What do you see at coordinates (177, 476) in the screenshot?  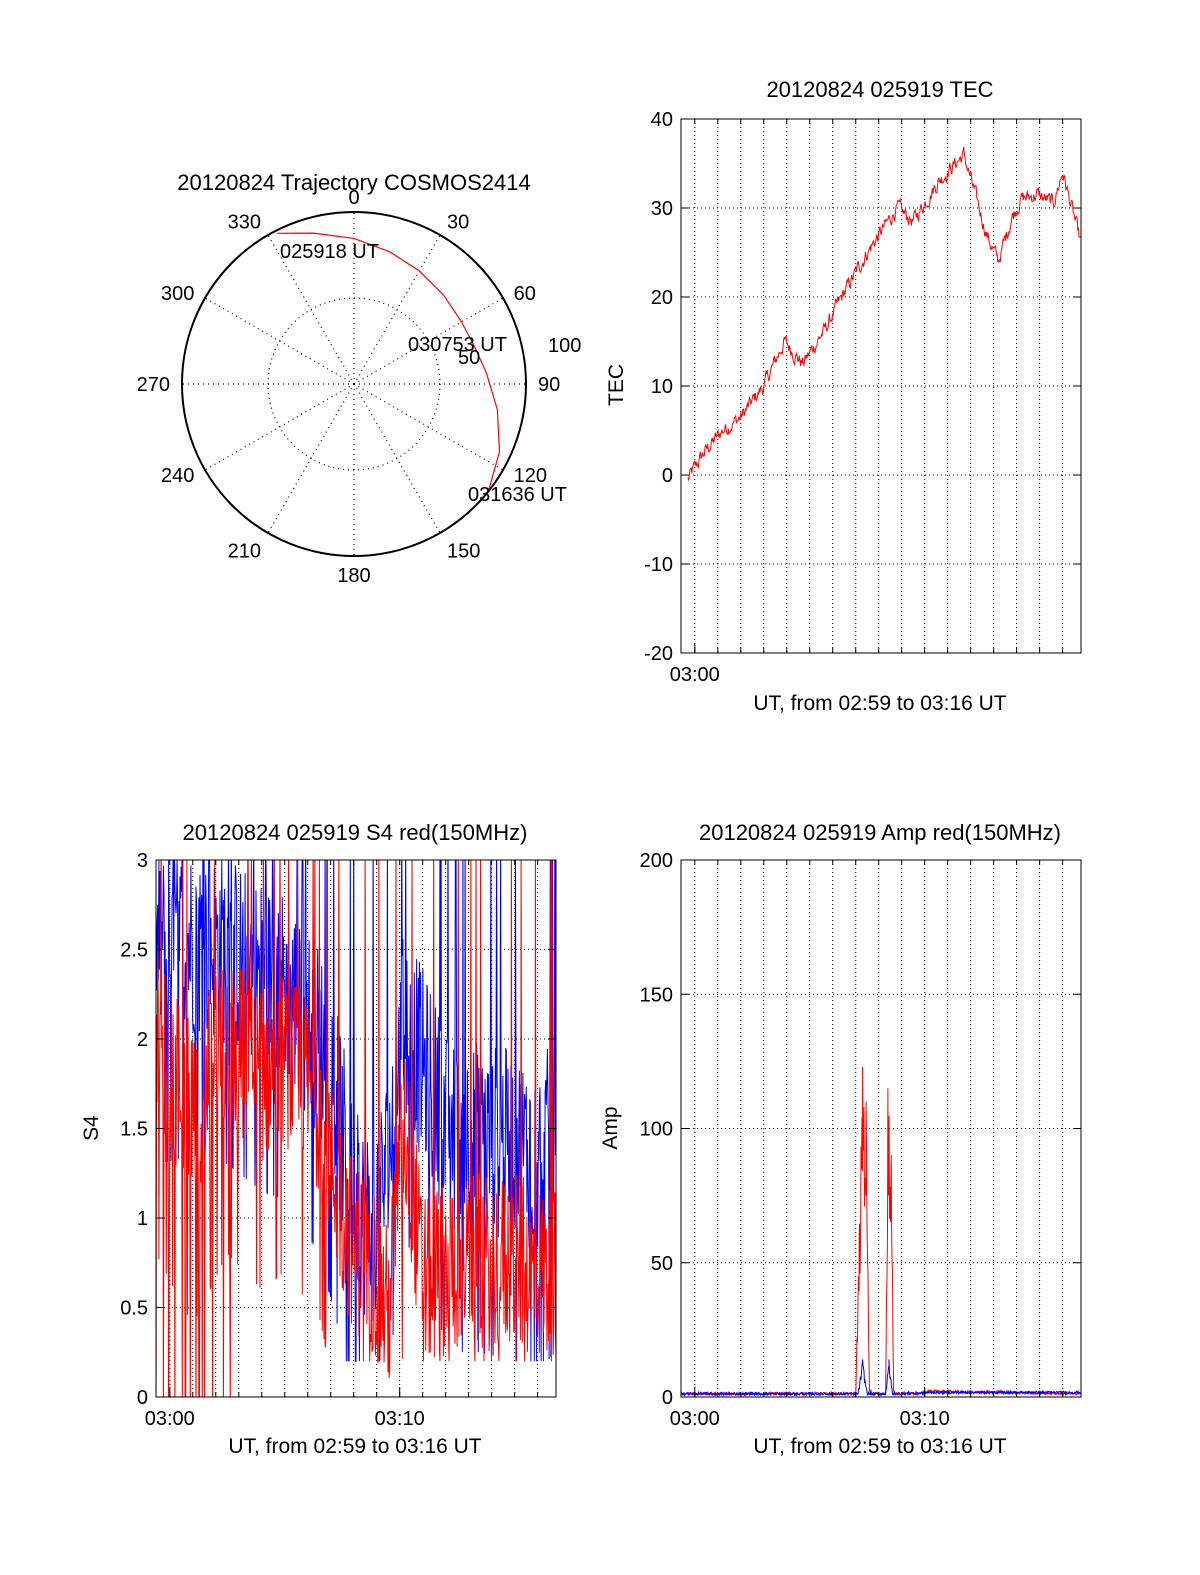 I see `polar-angle-label: 240` at bounding box center [177, 476].